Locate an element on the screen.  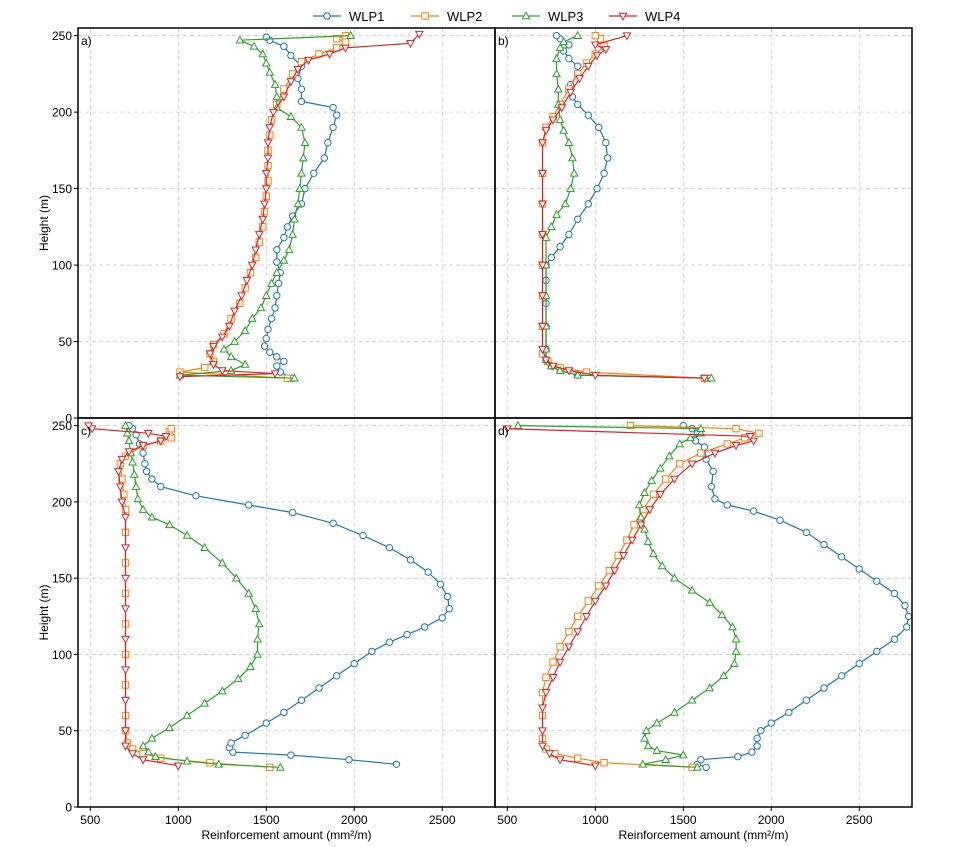
x-tick-label: 1500 is located at coordinates (266, 820).